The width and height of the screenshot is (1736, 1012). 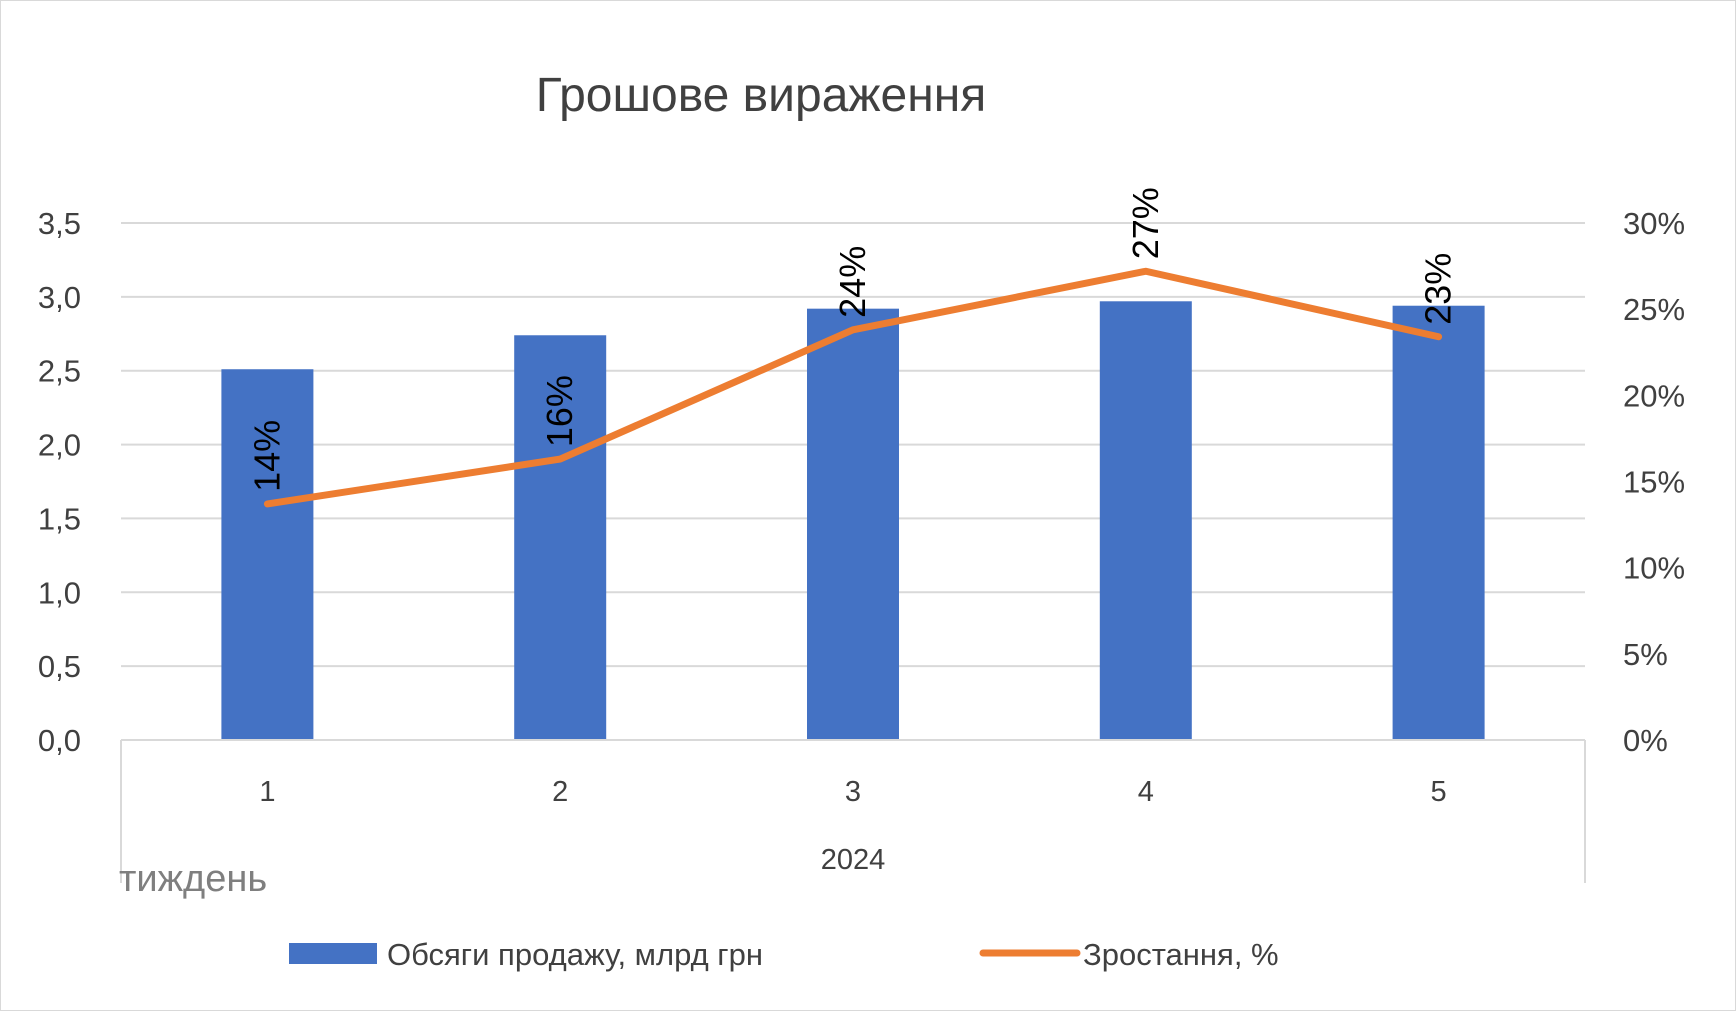 What do you see at coordinates (560, 792) in the screenshot?
I see `x-tick-label: 2` at bounding box center [560, 792].